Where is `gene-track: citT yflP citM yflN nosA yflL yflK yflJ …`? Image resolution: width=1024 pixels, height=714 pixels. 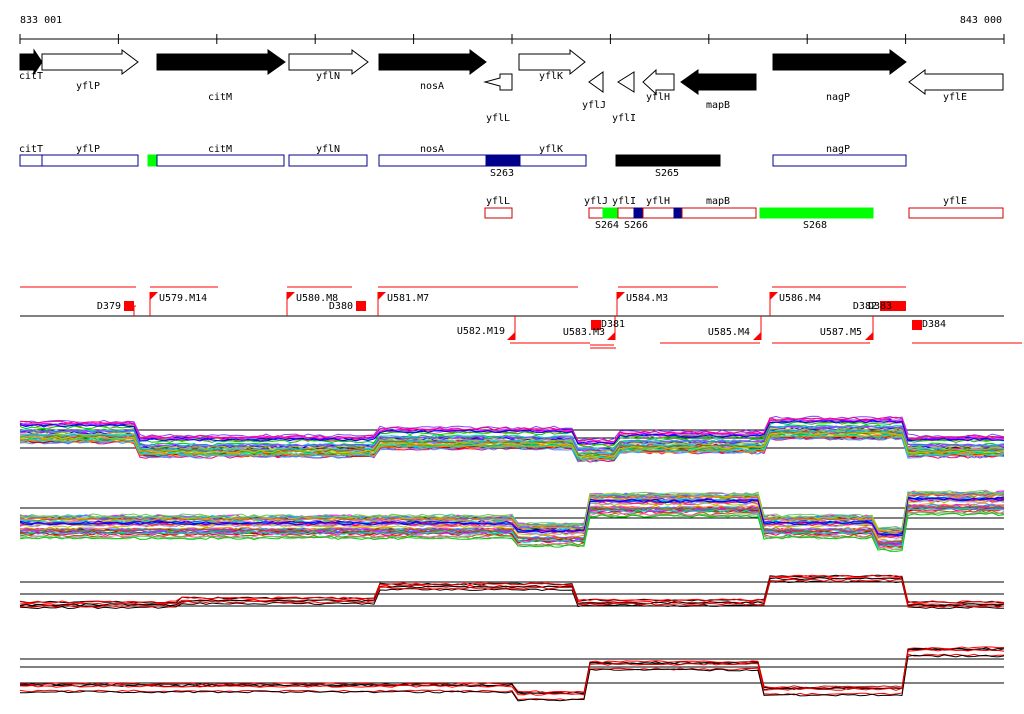
gene-track: citT yflP citM yflN nosA yflL yflK yflJ … is located at coordinates (511, 86).